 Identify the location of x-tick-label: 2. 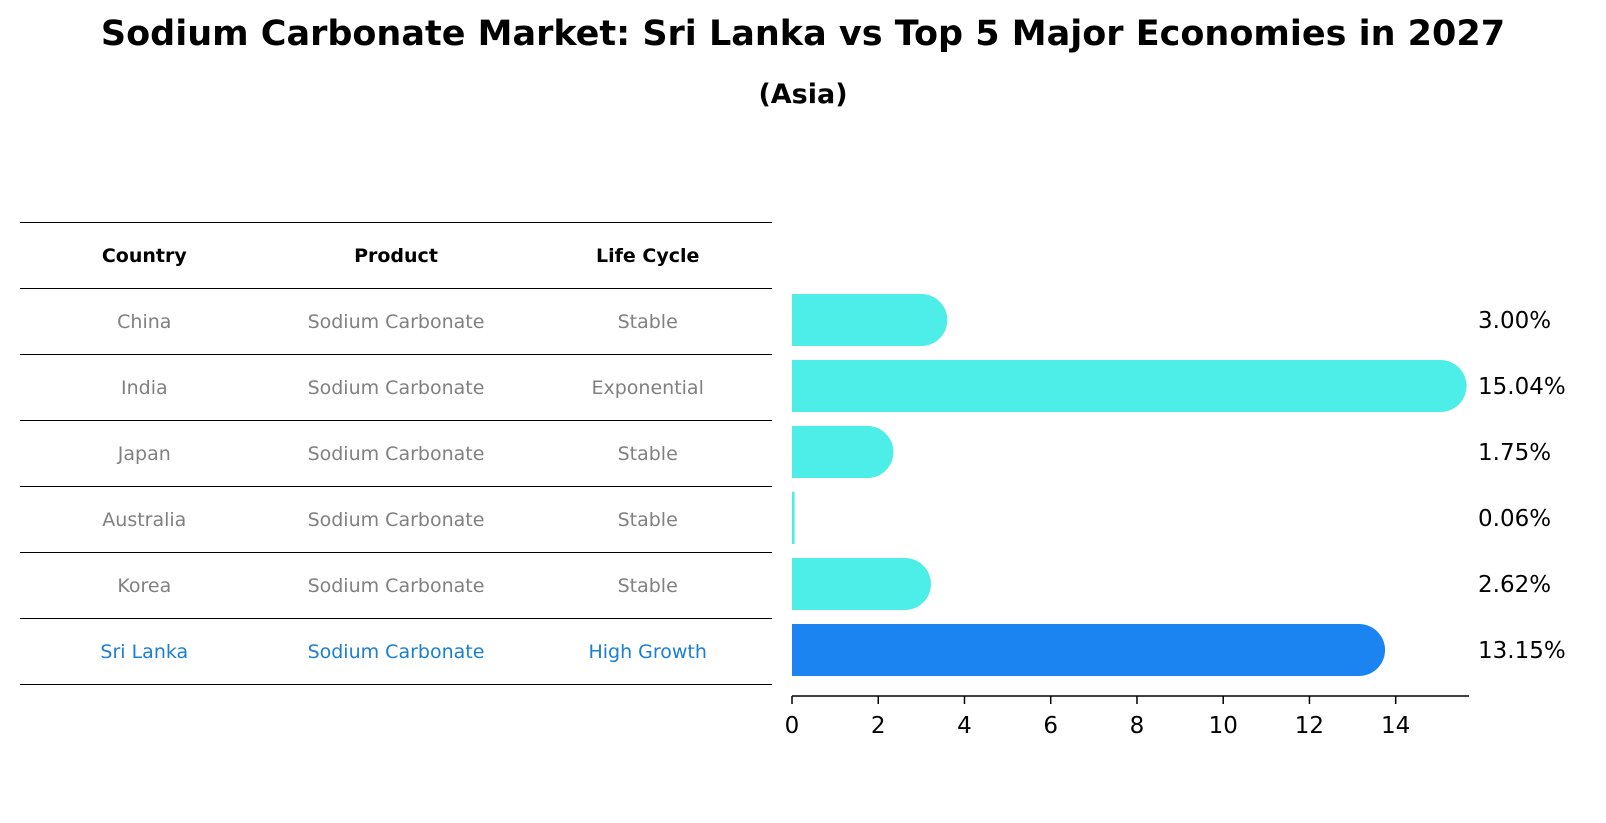
(878, 726).